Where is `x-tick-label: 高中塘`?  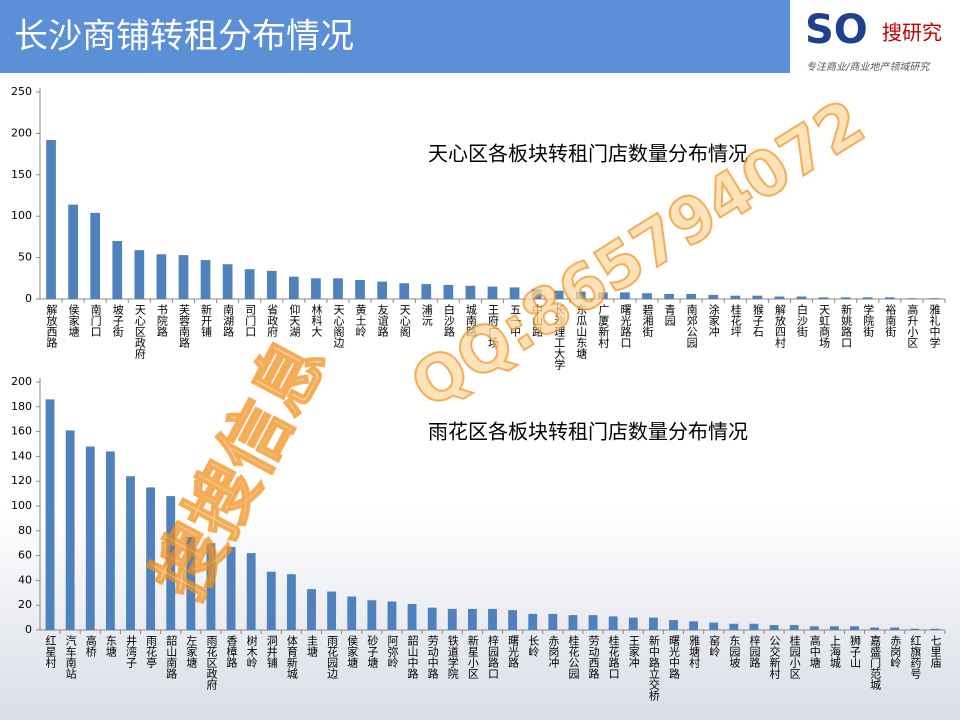
x-tick-label: 高中塘 is located at coordinates (814, 651).